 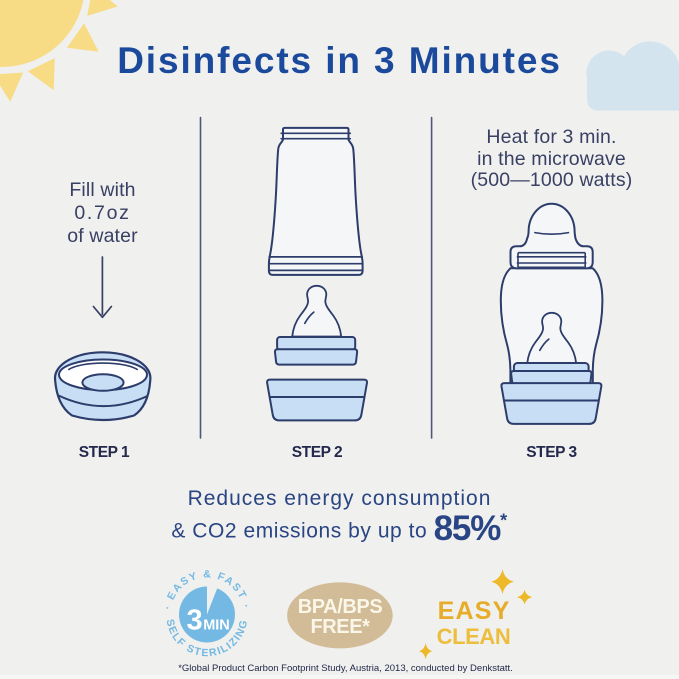 I want to click on svg-text: 3, so click(x=195, y=621).